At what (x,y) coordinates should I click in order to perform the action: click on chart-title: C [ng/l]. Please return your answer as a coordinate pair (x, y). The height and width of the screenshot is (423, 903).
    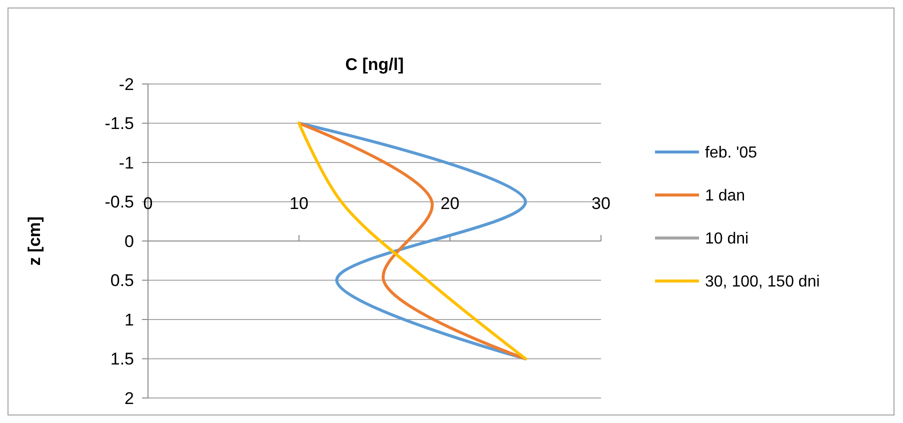
    Looking at the image, I should click on (374, 64).